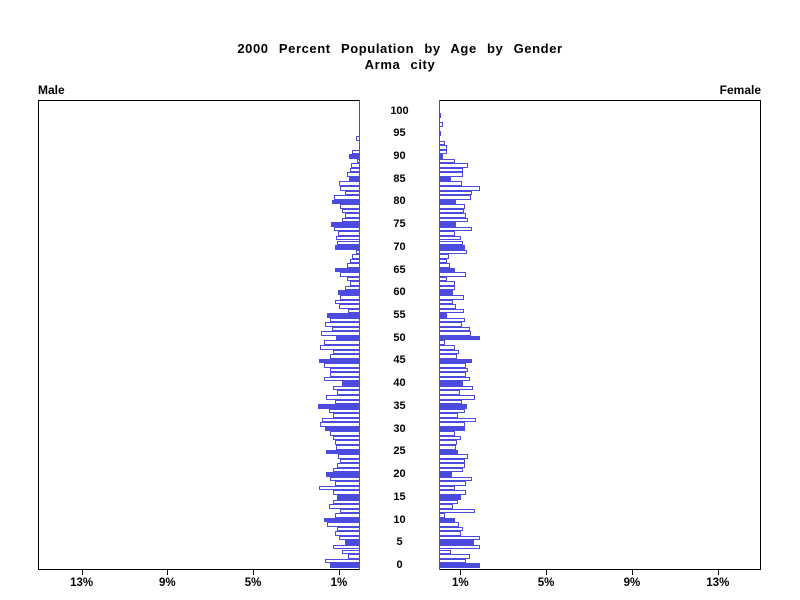 The width and height of the screenshot is (800, 600). I want to click on age-axis-label-35: 35, so click(399, 405).